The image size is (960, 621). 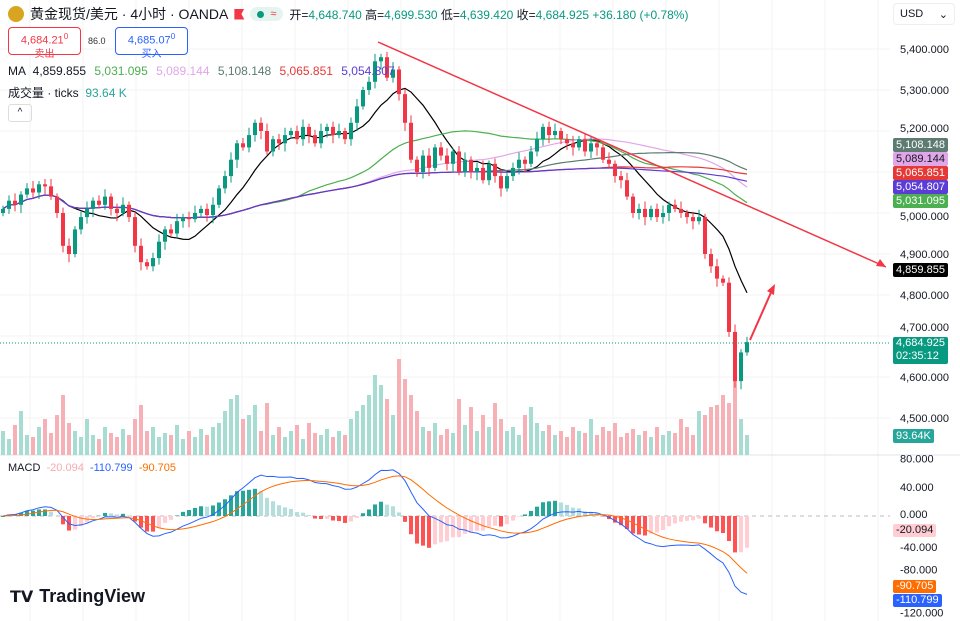 I want to click on market-status: ≈, so click(x=267, y=14).